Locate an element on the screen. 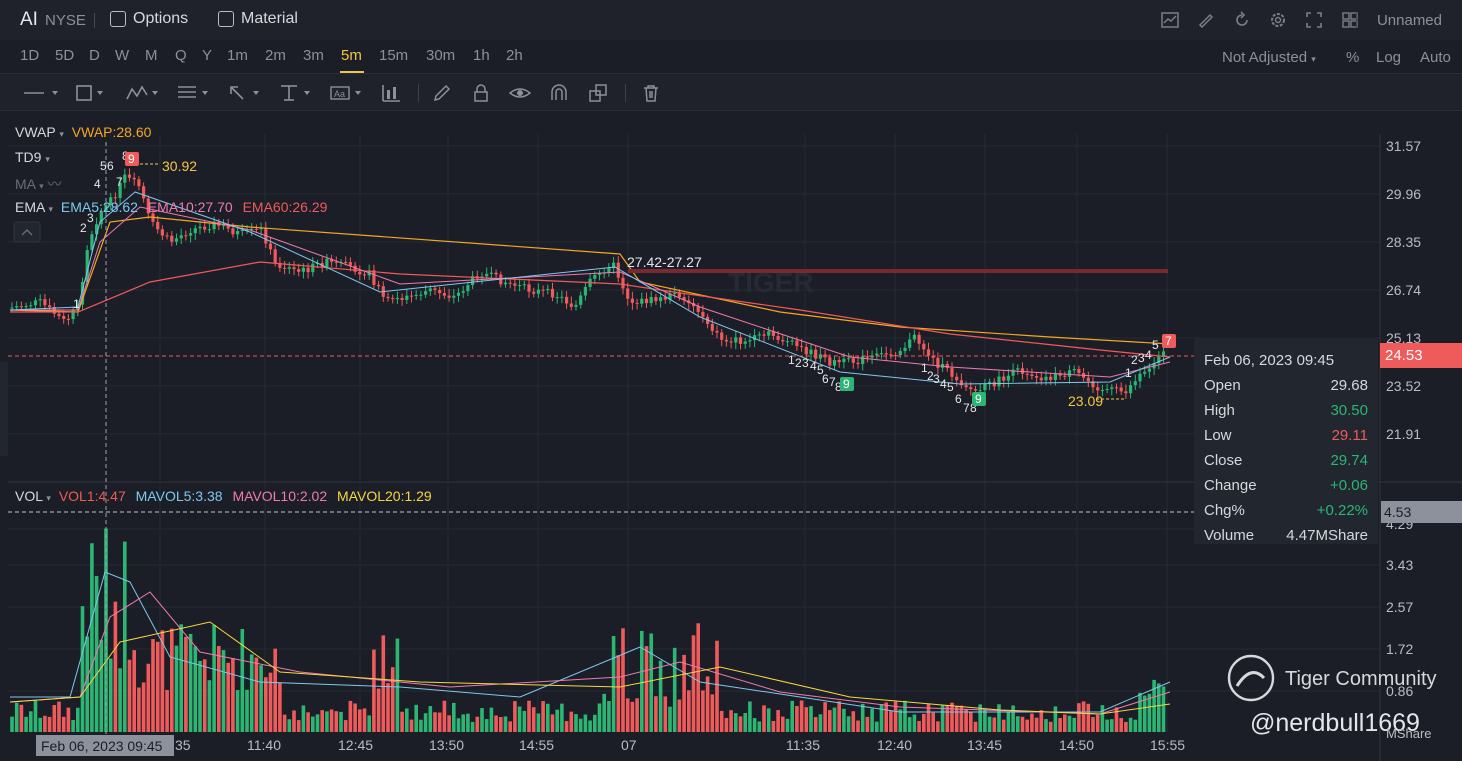 The width and height of the screenshot is (1462, 761). adjust-dropdown: Not Adjusted ▾ is located at coordinates (1269, 57).